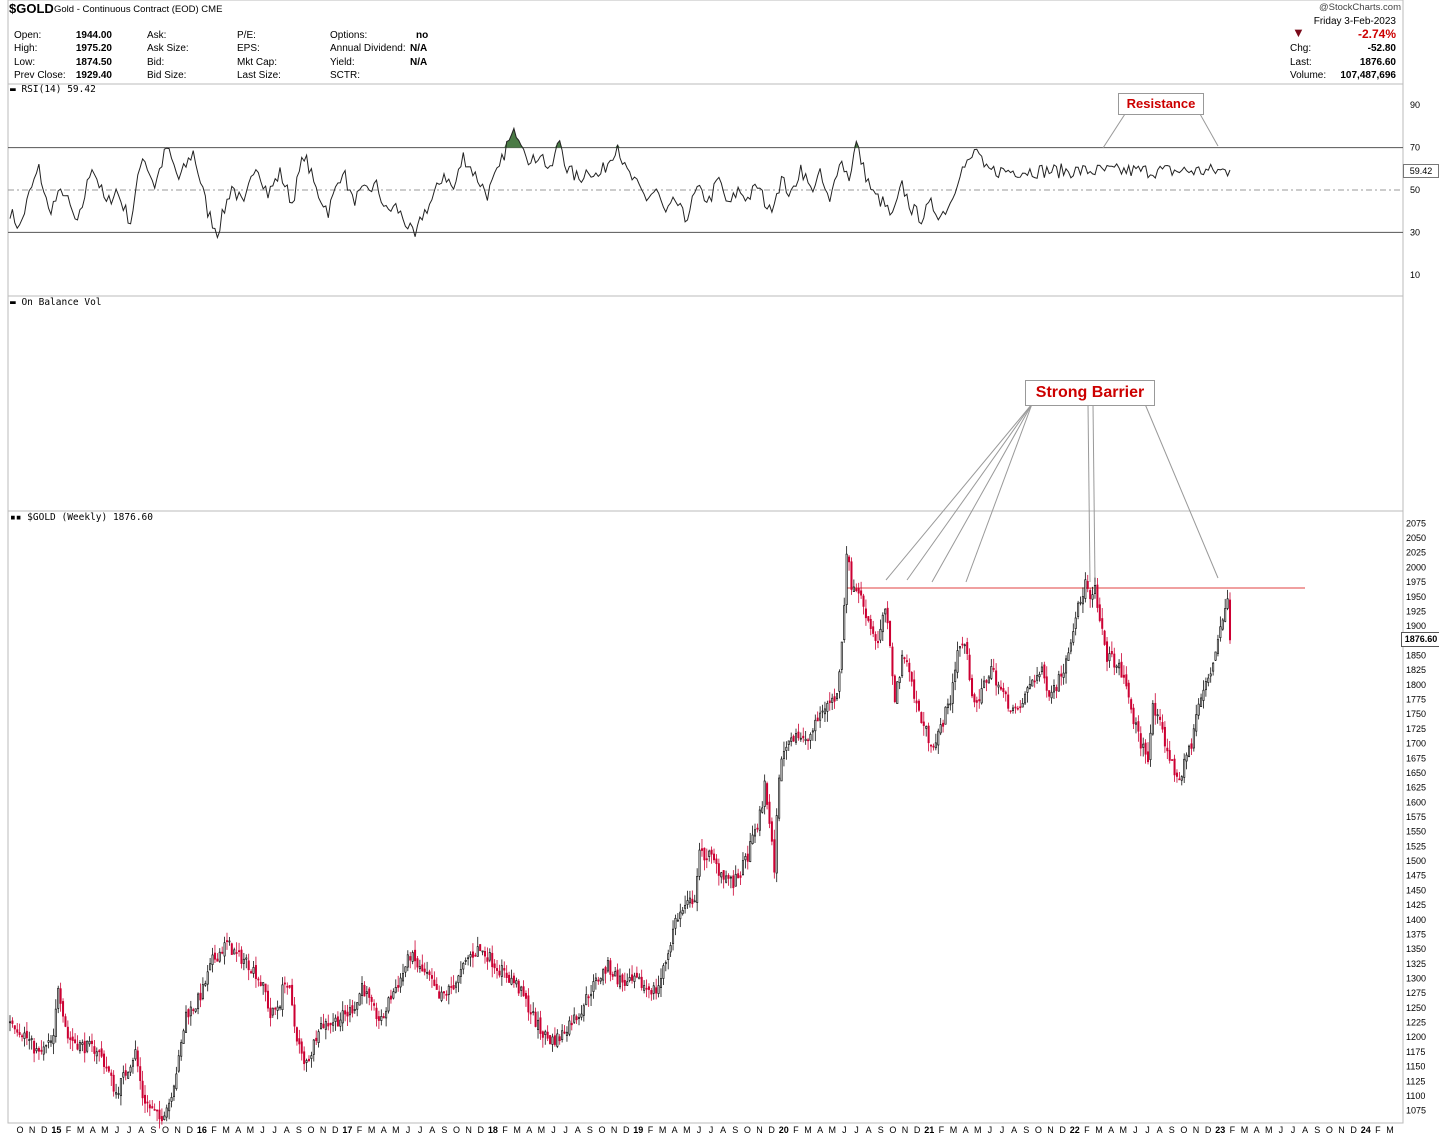  I want to click on high-label: High:, so click(26, 48).